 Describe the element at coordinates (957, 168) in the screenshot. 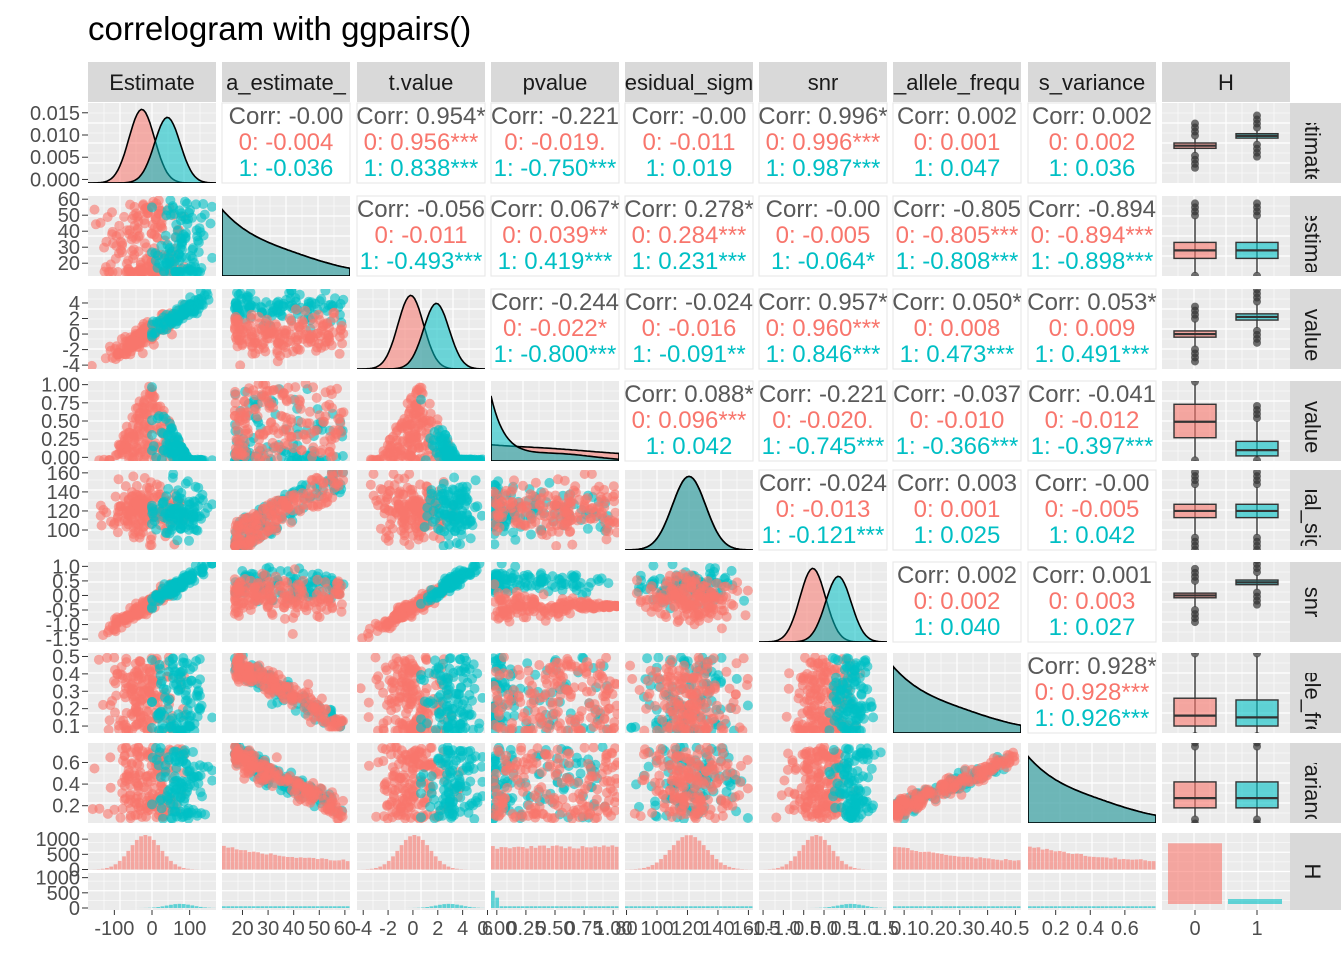

I see `correlation-label: 1: 0.047` at that location.